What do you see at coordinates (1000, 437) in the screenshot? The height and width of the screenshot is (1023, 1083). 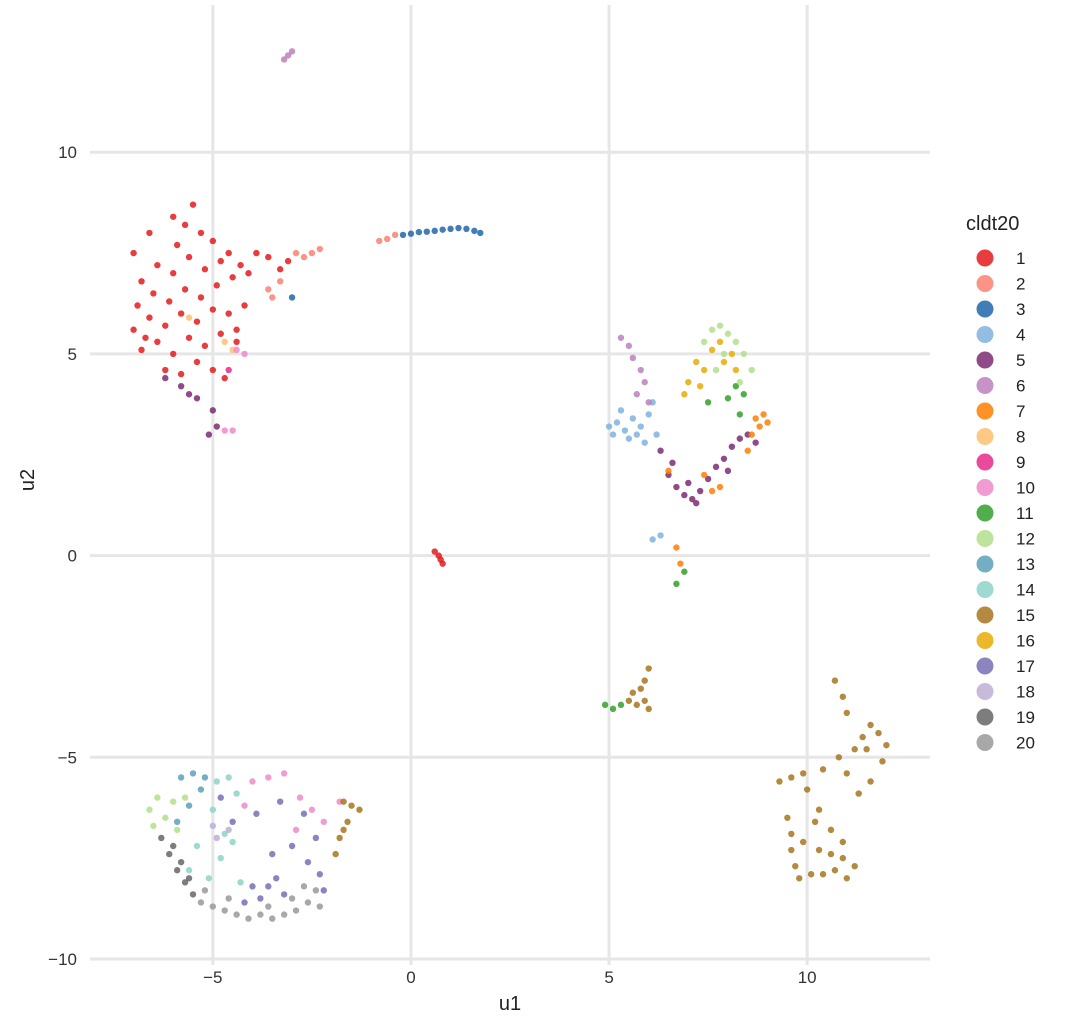 I see `legend-entry-8: 8` at bounding box center [1000, 437].